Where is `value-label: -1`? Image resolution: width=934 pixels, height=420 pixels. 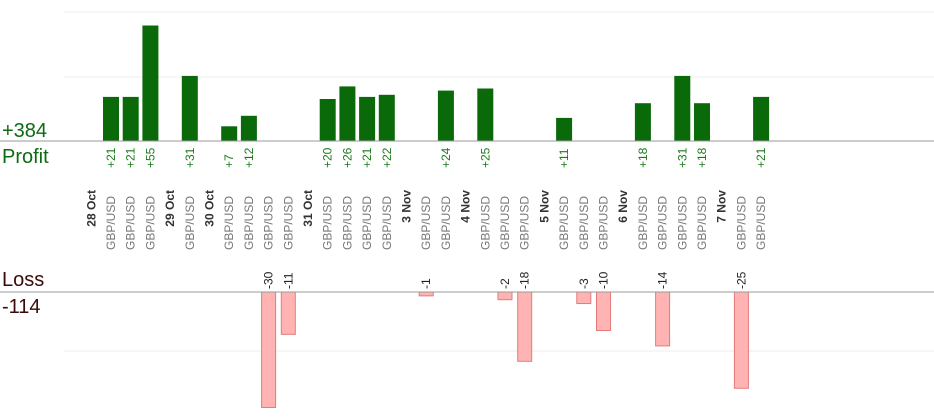
value-label: -1 is located at coordinates (426, 283).